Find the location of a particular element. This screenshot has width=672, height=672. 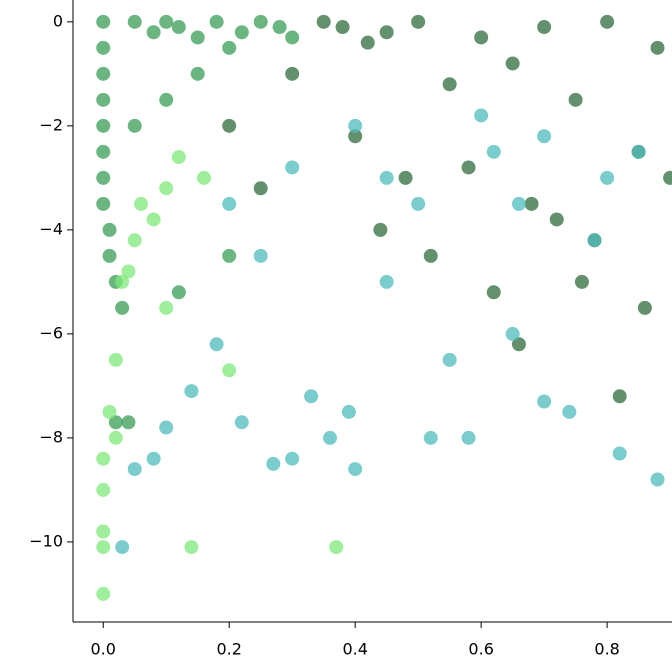

y-tick-label: 0 is located at coordinates (58, 20).